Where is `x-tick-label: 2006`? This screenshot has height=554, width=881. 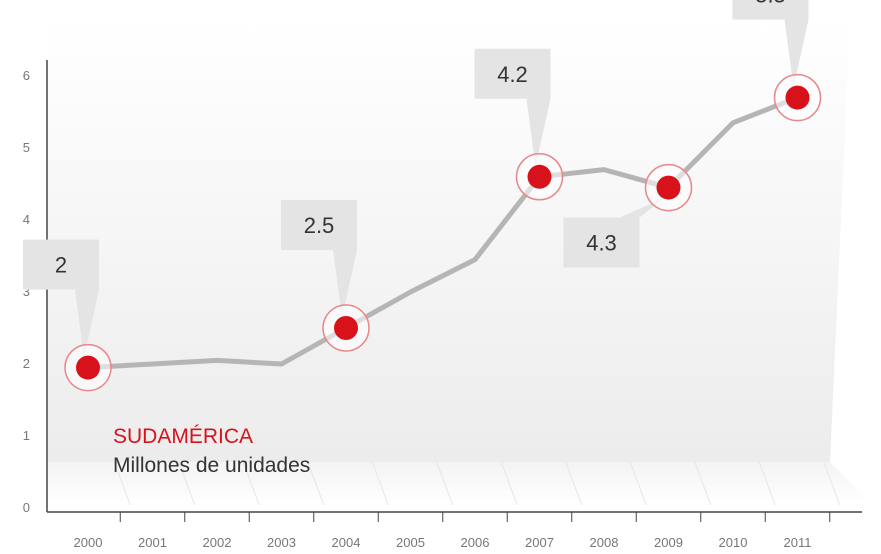
x-tick-label: 2006 is located at coordinates (475, 542).